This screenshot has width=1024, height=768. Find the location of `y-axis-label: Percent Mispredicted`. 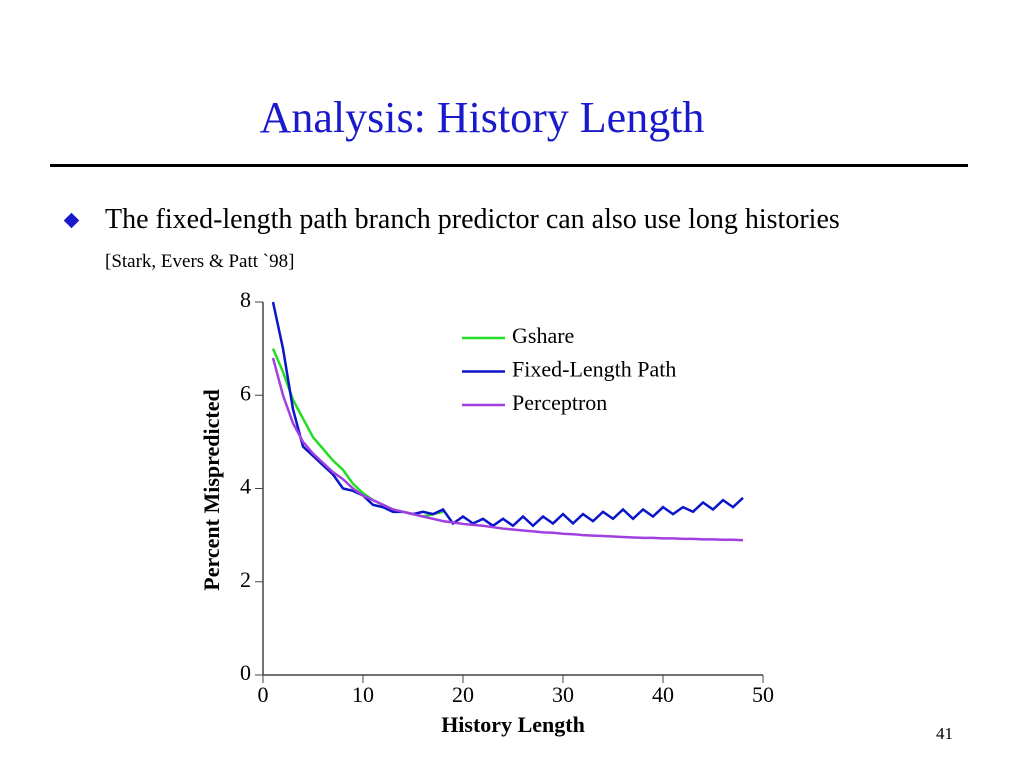

y-axis-label: Percent Mispredicted is located at coordinates (211, 489).